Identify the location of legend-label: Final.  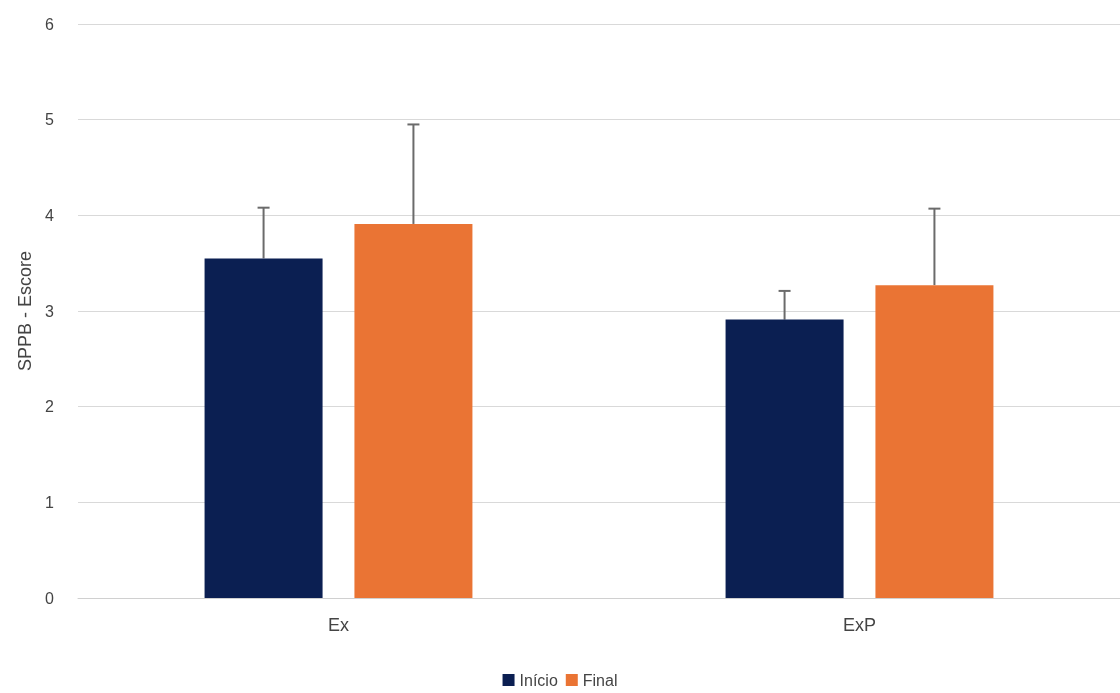
(600, 680).